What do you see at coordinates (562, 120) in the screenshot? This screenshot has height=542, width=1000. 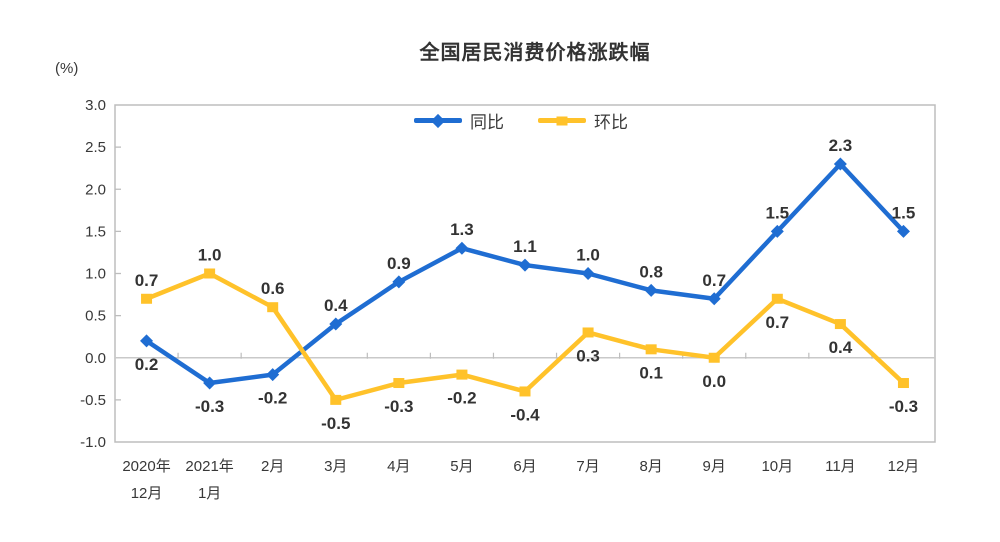 I see `legend-marker-mom-icon` at bounding box center [562, 120].